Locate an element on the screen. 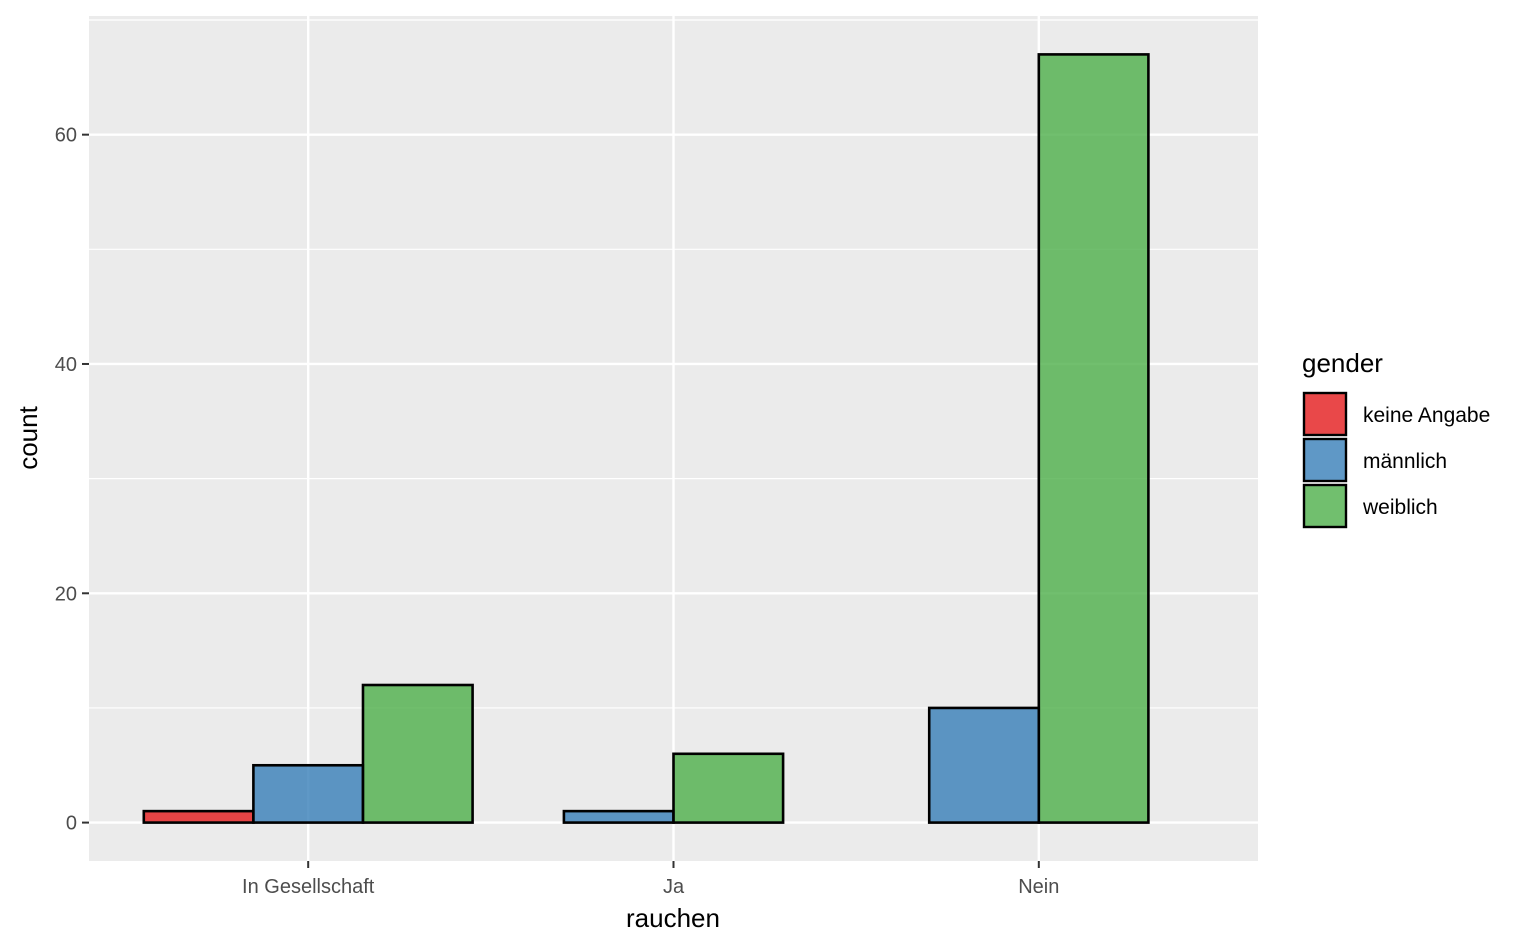  y-tick-label: 60 is located at coordinates (66, 136).